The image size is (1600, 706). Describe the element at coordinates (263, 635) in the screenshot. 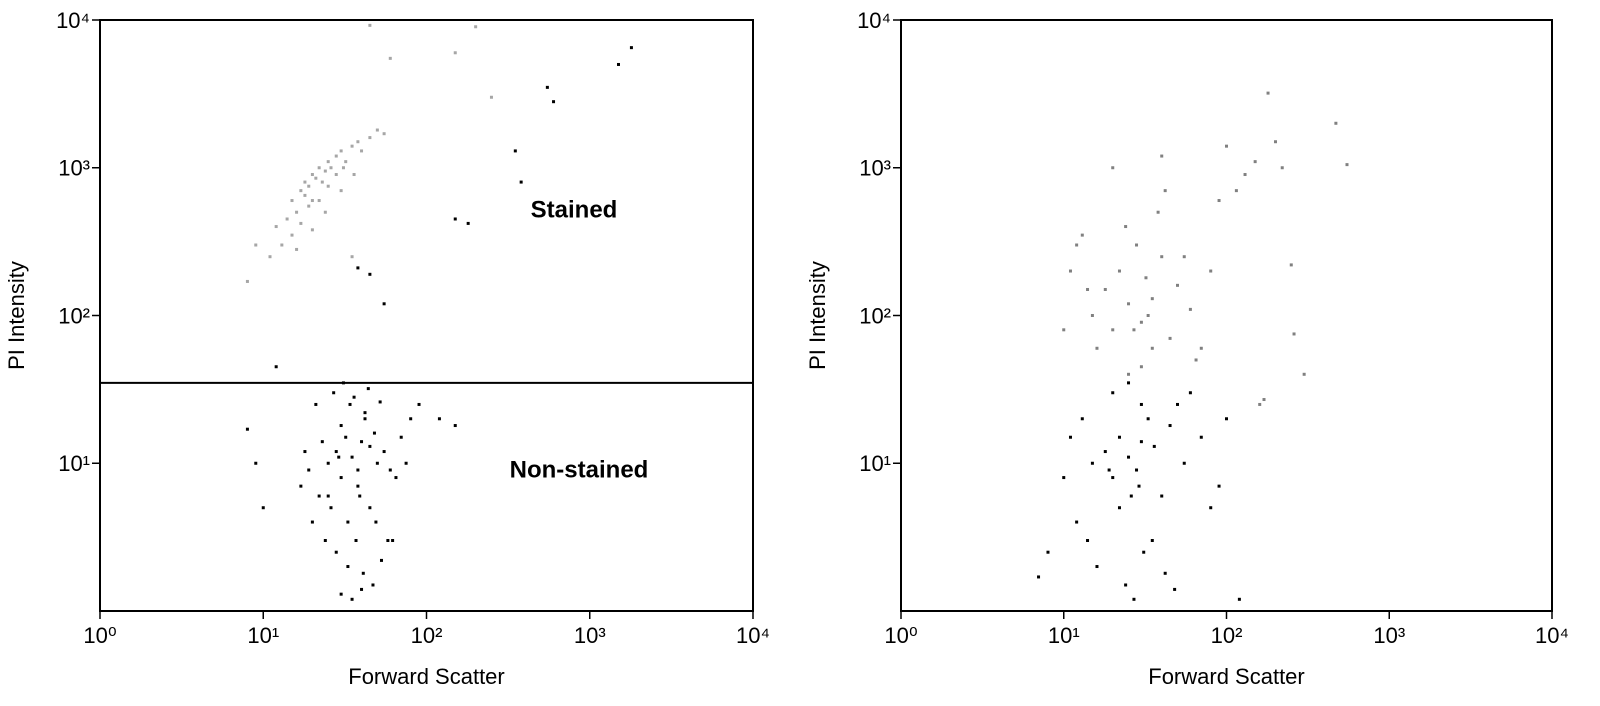

I see `x-tick-label: 10¹` at that location.